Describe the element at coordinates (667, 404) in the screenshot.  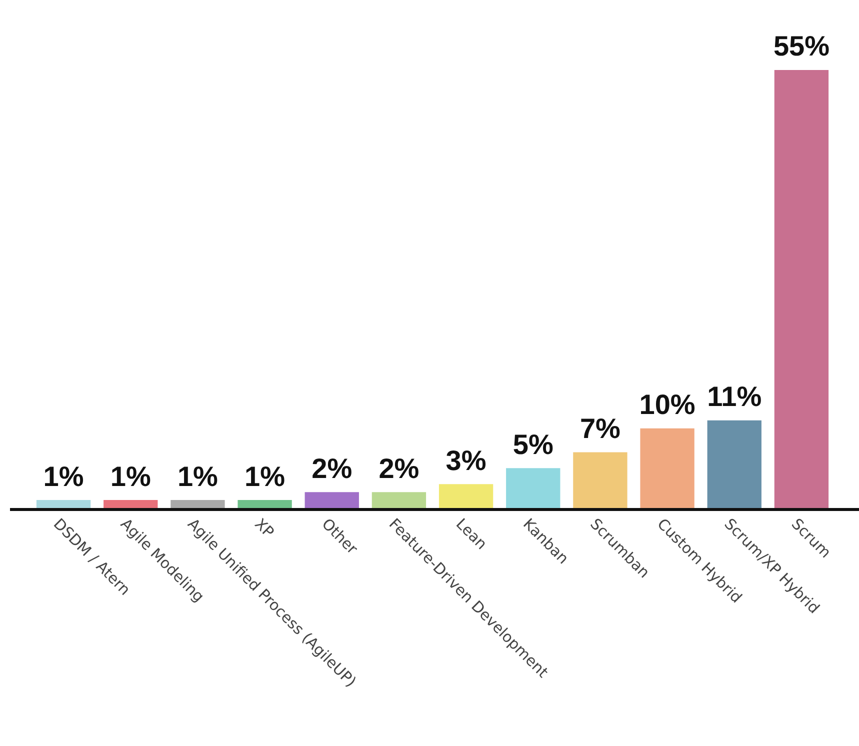
I see `data-label: 10%` at that location.